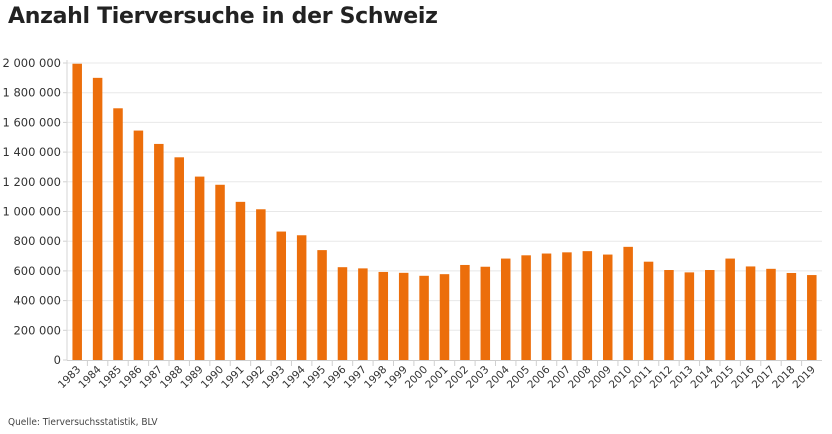 This screenshot has width=832, height=434. I want to click on x-tick-label: 2019, so click(804, 377).